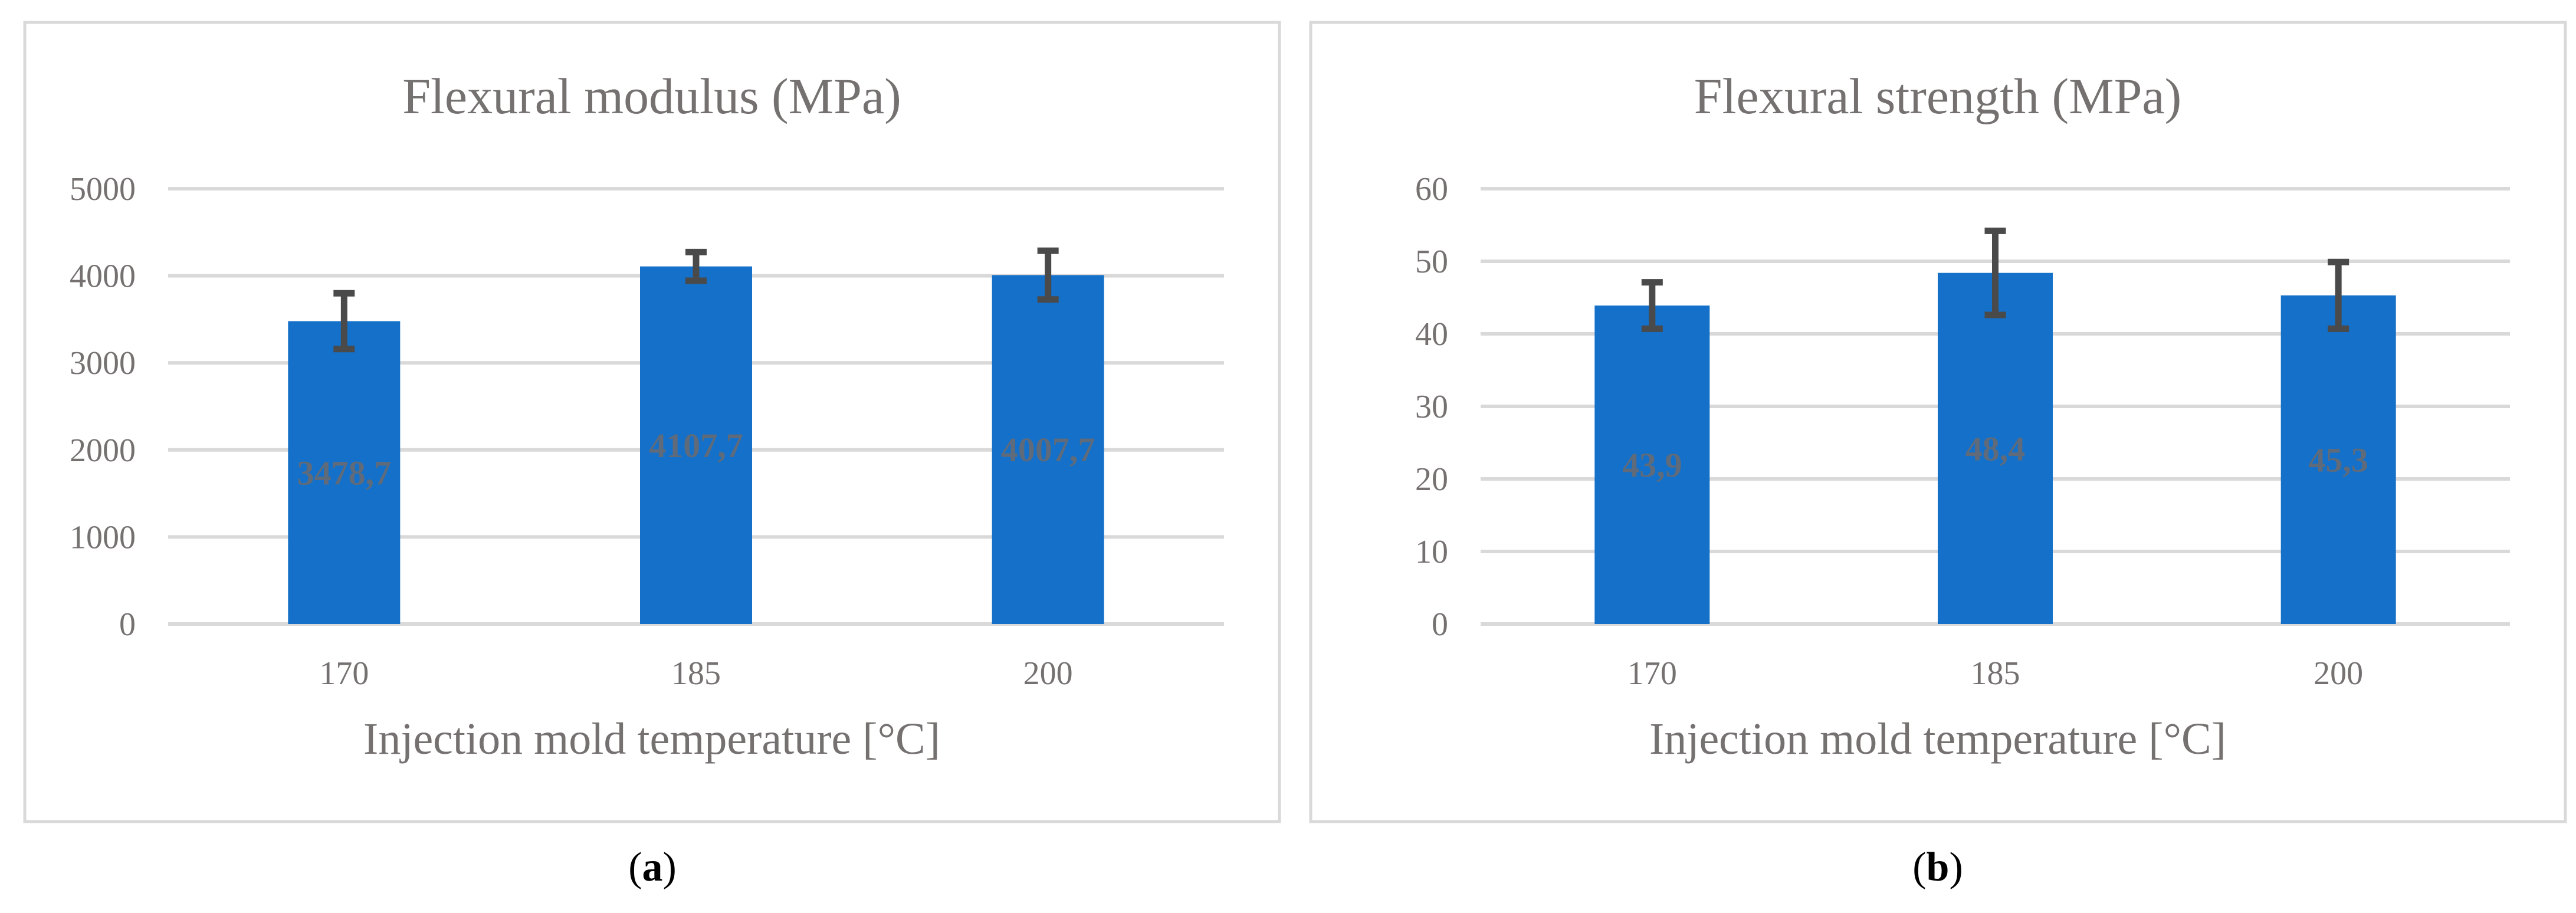 The image size is (2576, 913). Describe the element at coordinates (1937, 96) in the screenshot. I see `chart-title-b: Flexural strength (MPa)` at that location.